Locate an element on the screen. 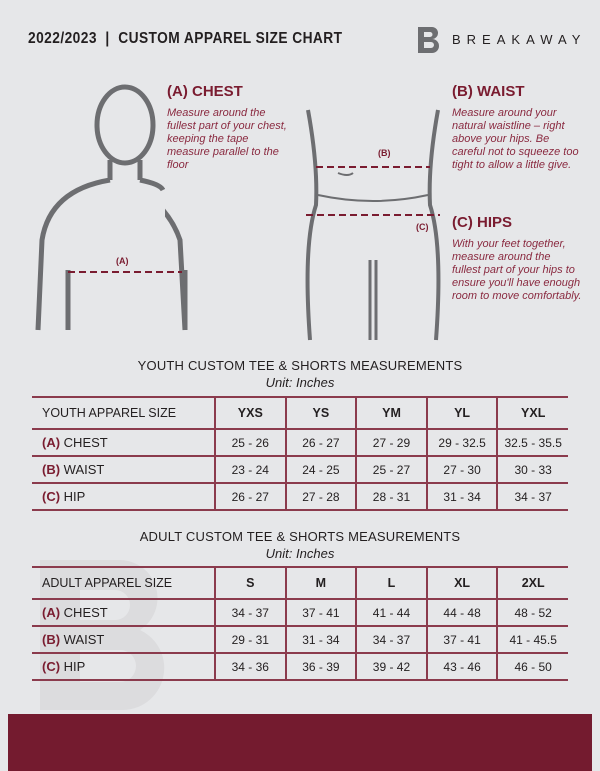 The image size is (600, 771). chest-figure-right-illustration is located at coordinates (176, 269).